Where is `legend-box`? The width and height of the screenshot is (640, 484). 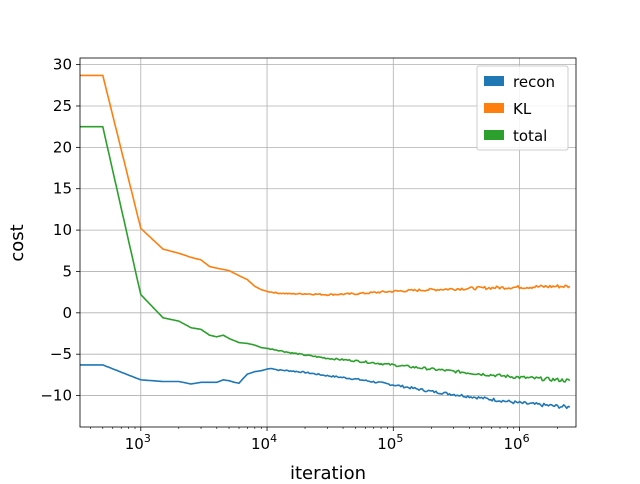
legend-box is located at coordinates (522, 108).